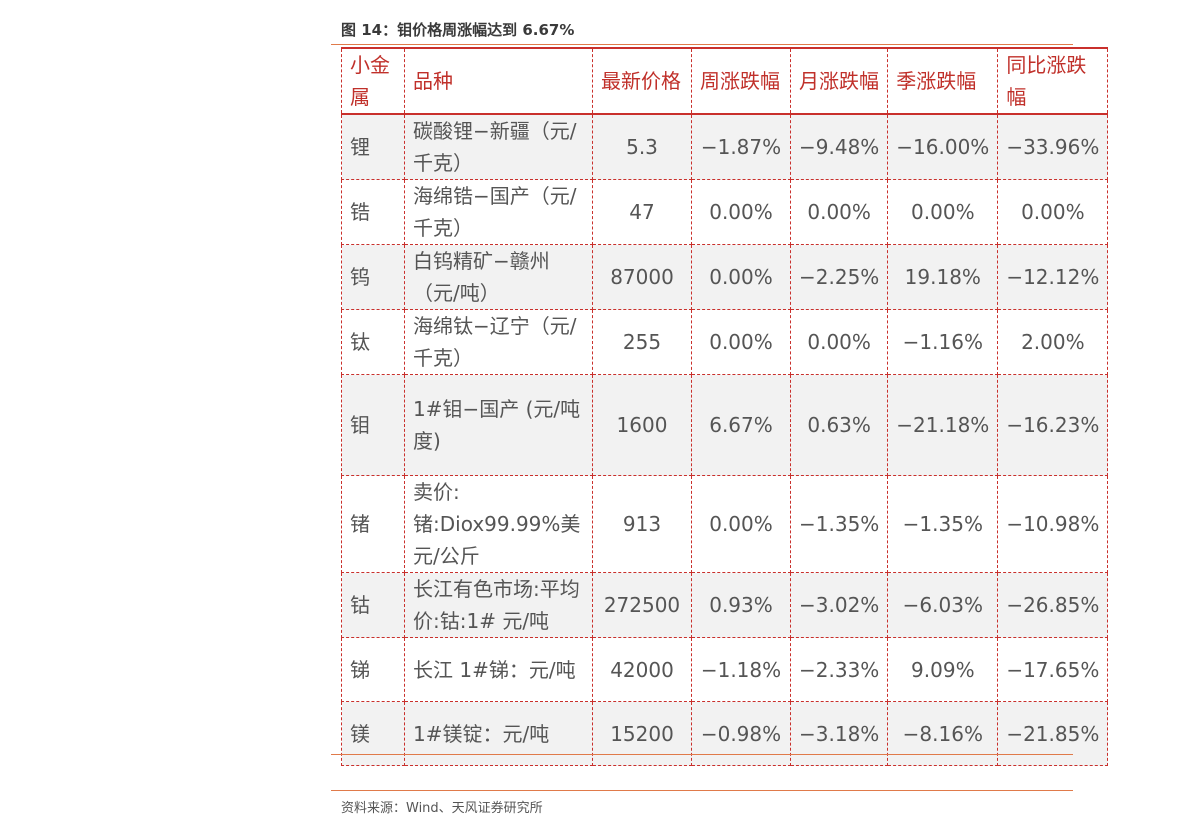 This screenshot has height=835, width=1191. I want to click on cell-price: 272500, so click(642, 605).